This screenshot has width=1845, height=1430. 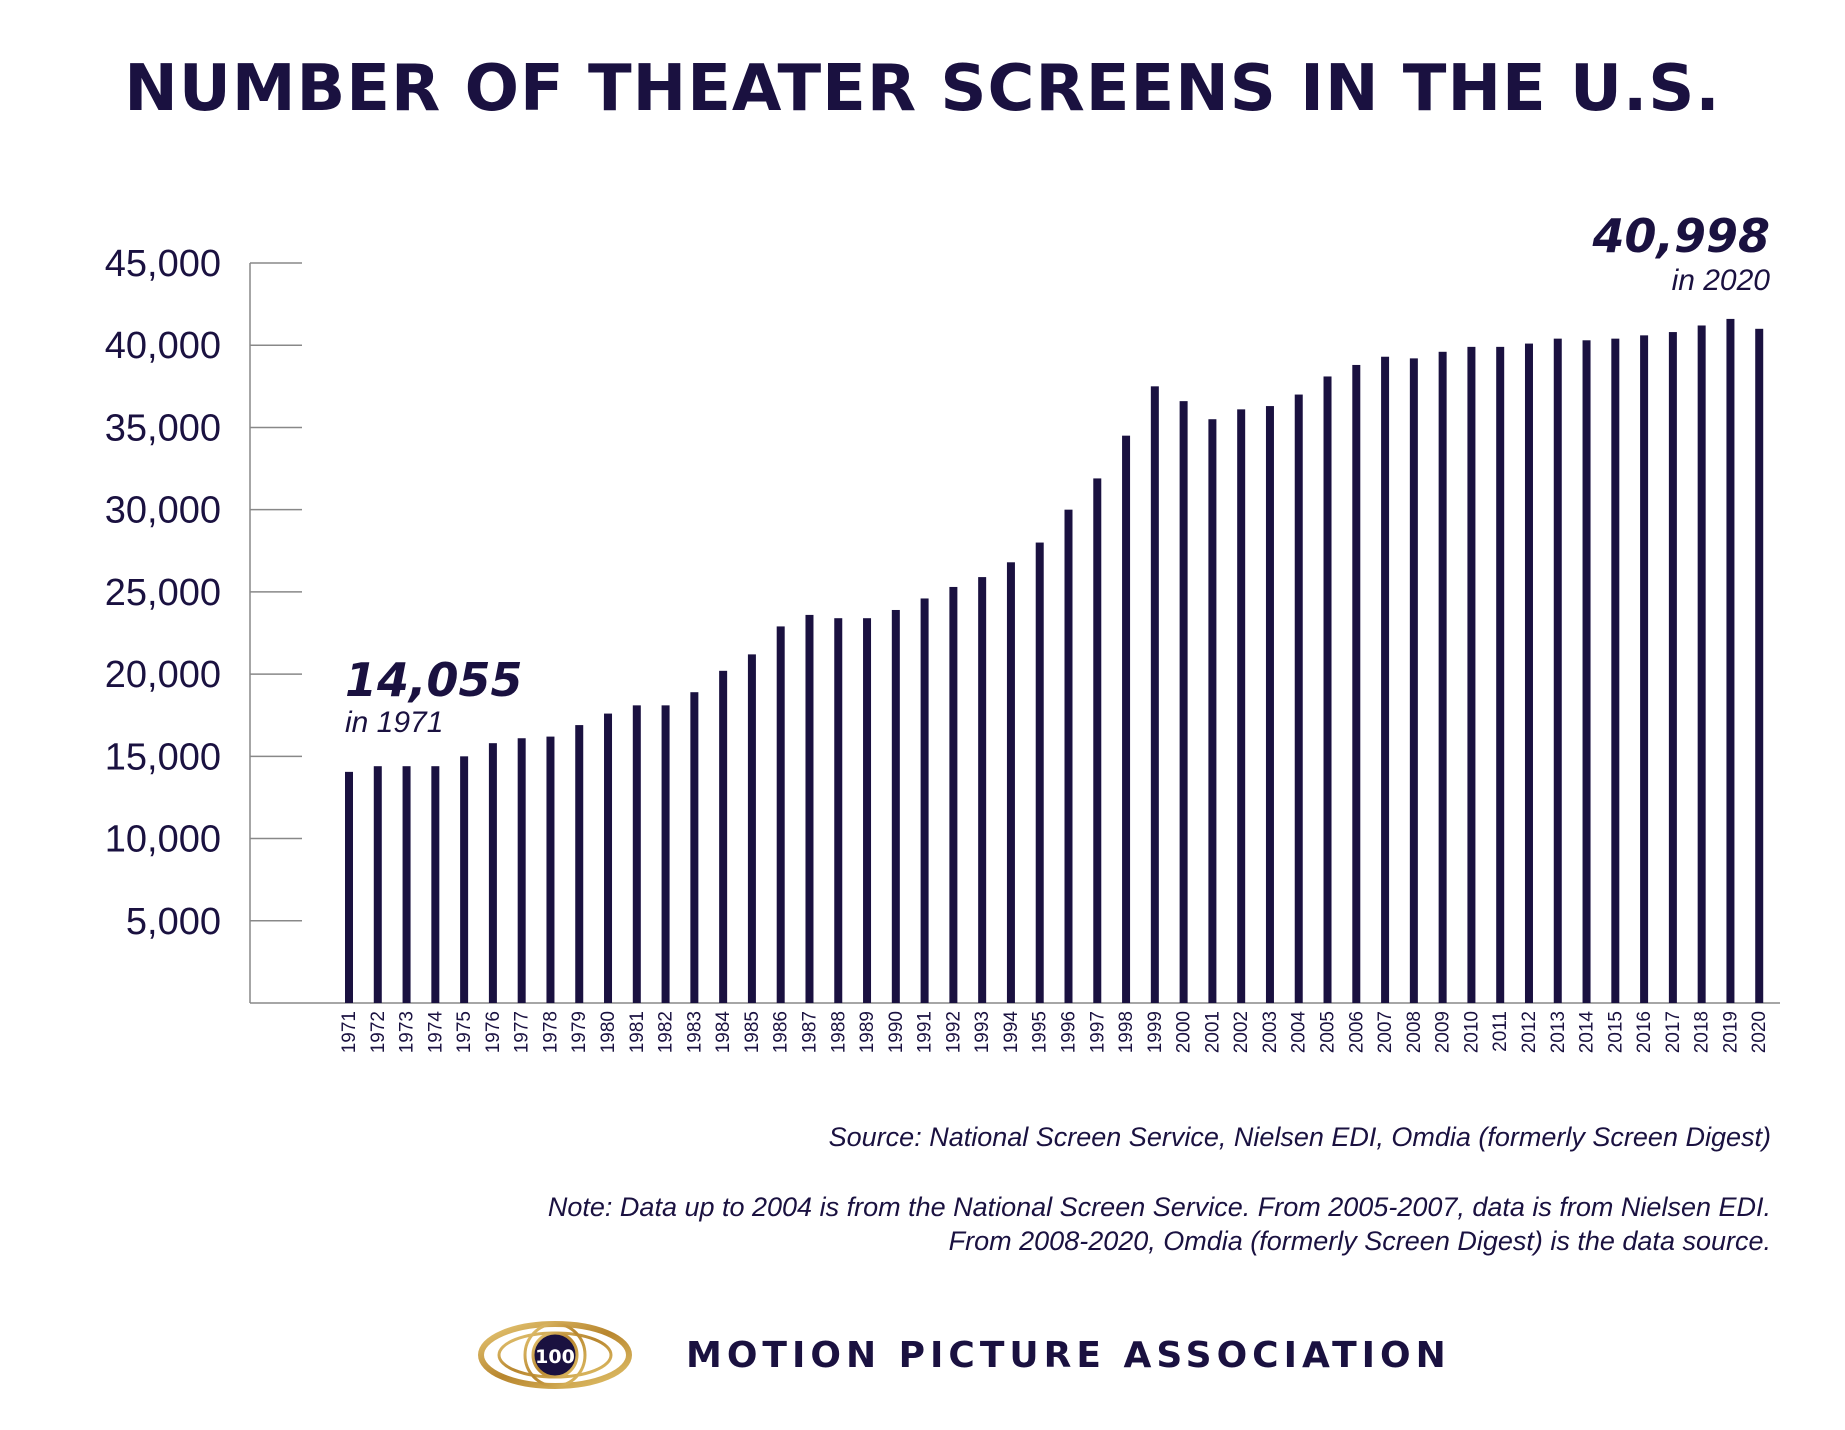 I want to click on bar-2014, so click(x=1586, y=671).